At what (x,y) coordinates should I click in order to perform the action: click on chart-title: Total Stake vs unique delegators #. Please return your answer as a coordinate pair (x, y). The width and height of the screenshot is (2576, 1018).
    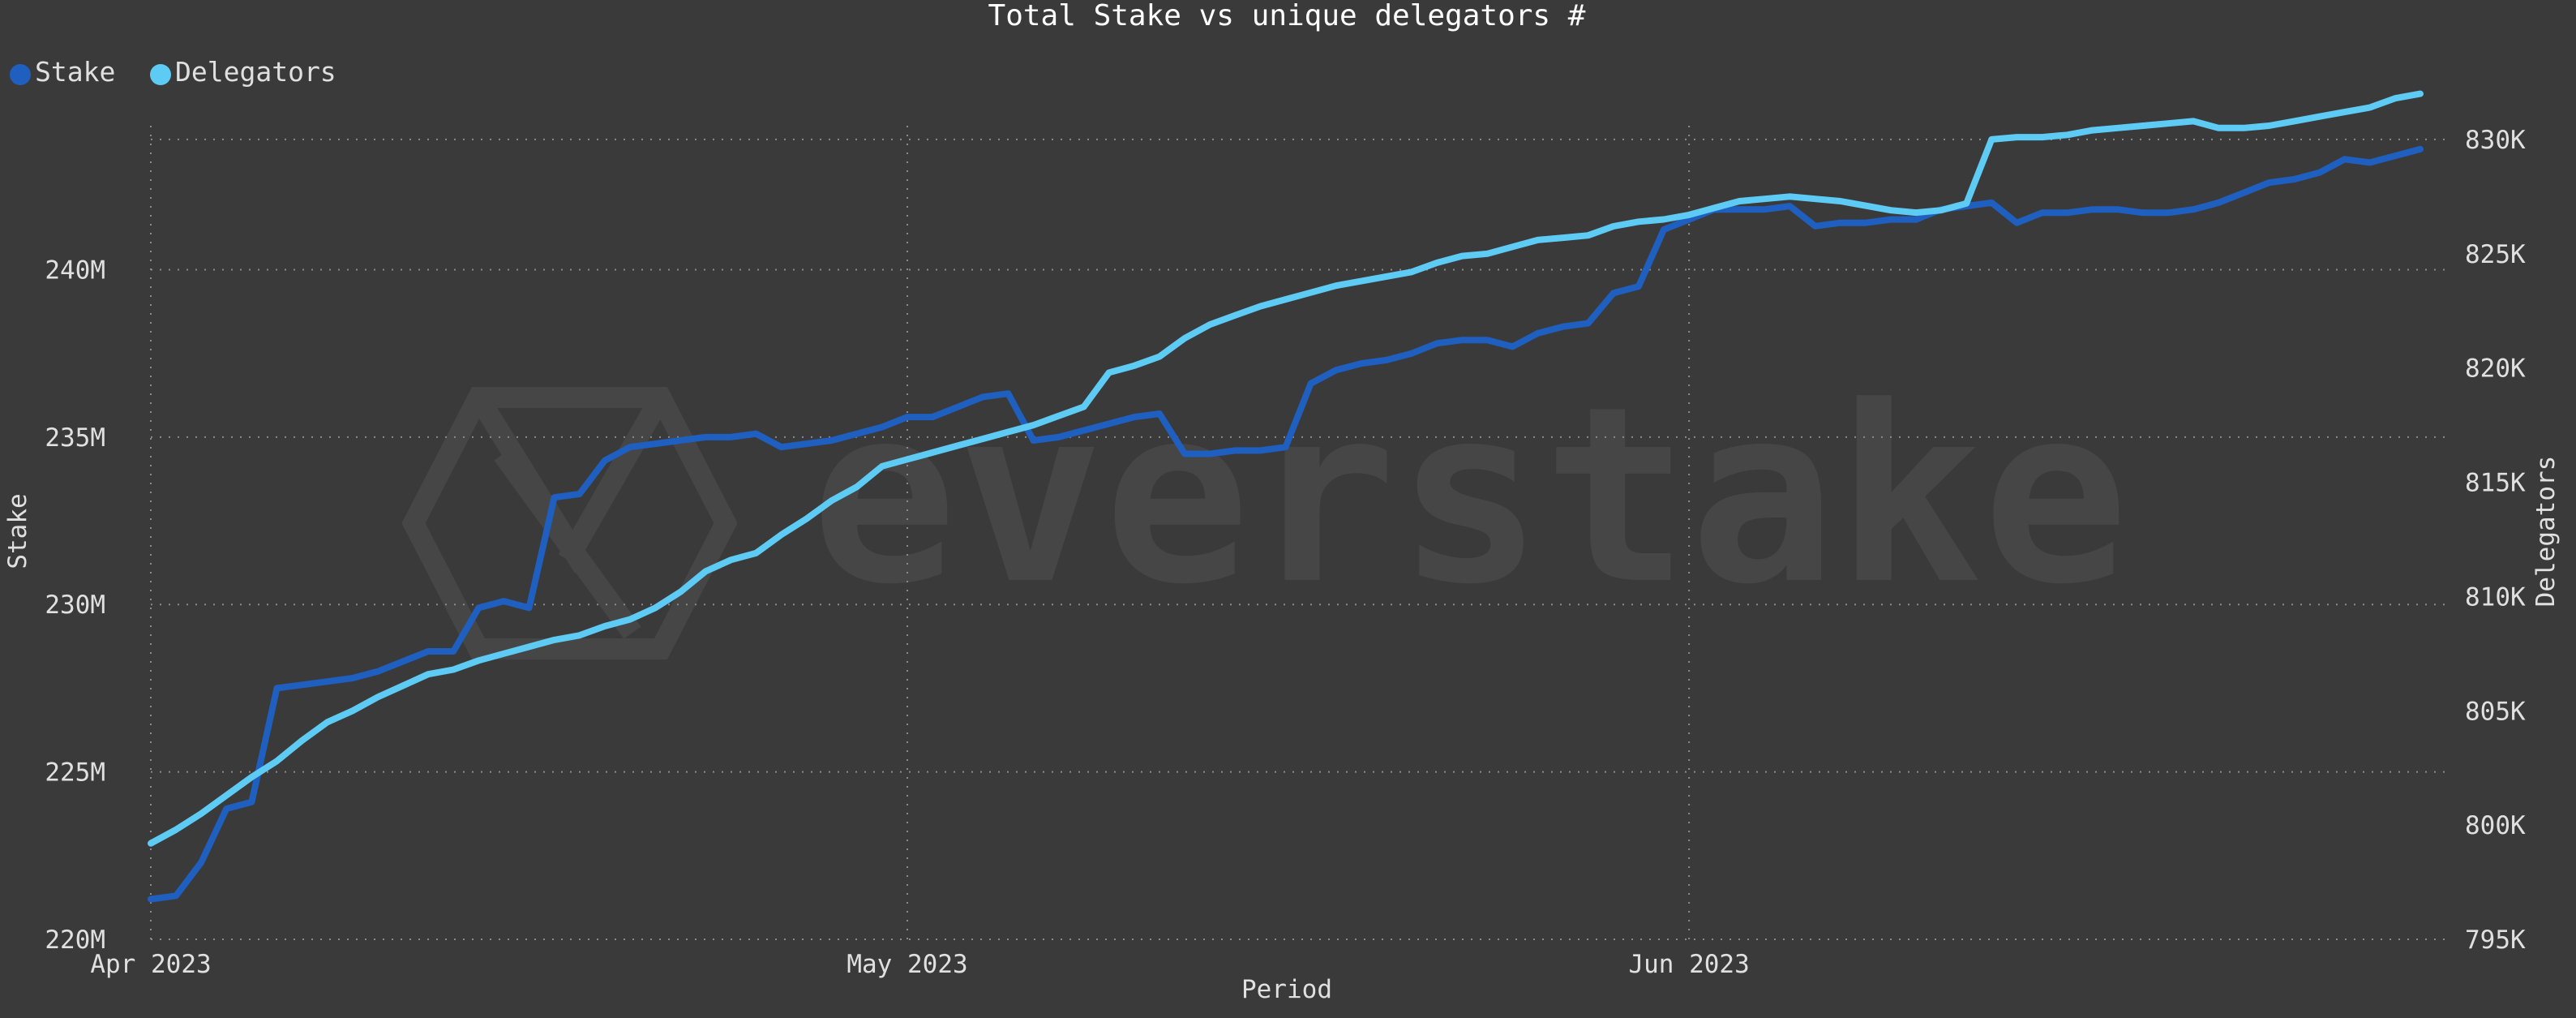
    Looking at the image, I should click on (1287, 16).